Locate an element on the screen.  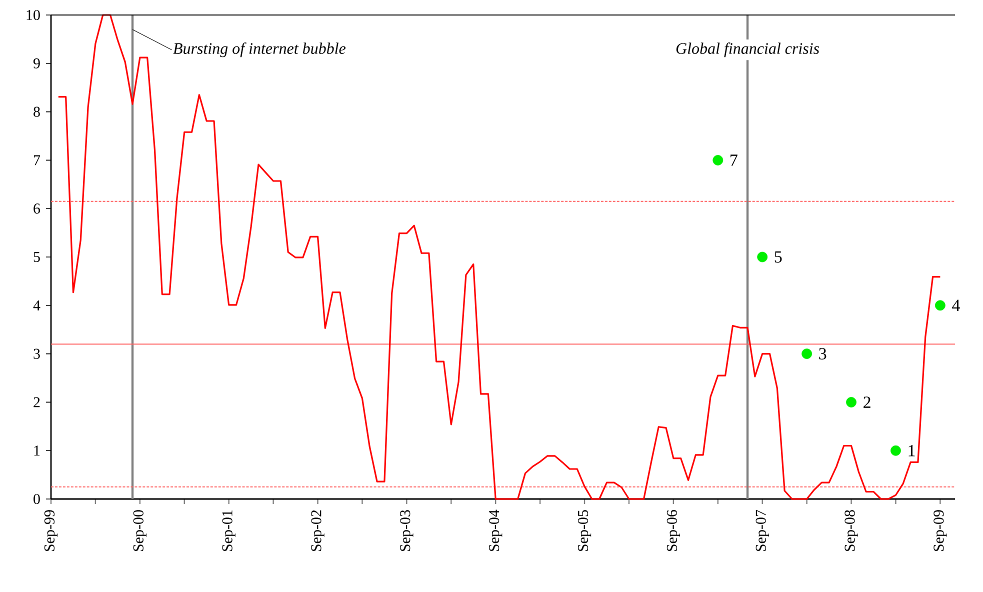
y-tick-label: 5 is located at coordinates (37, 257).